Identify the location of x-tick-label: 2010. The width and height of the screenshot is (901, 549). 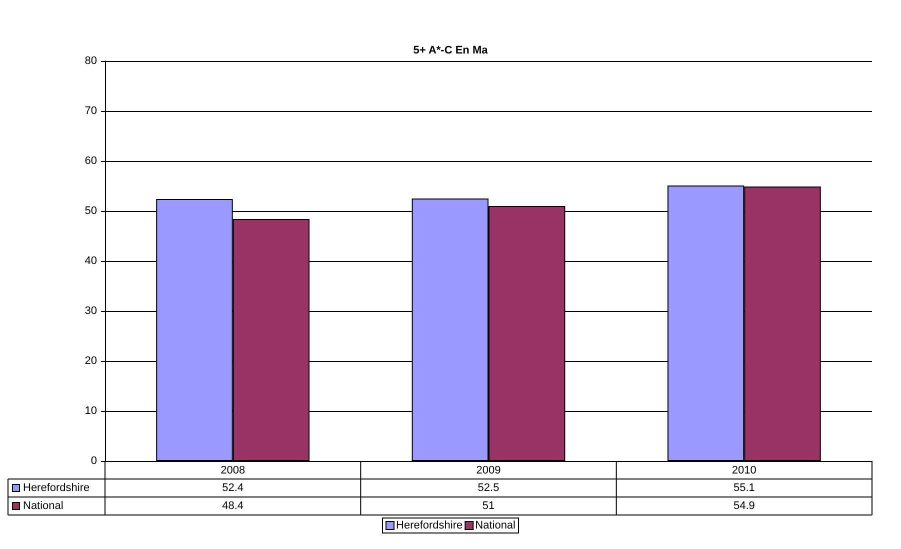
(744, 470).